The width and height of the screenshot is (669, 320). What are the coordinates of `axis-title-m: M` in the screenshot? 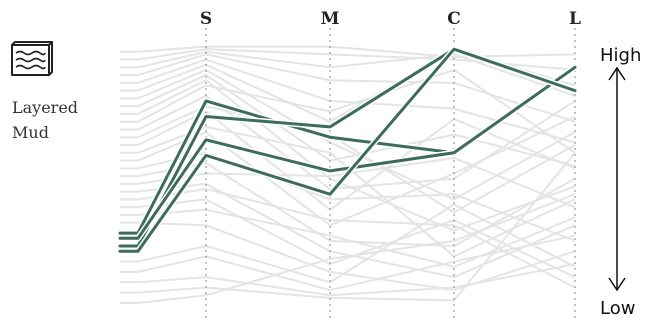 It's located at (330, 19).